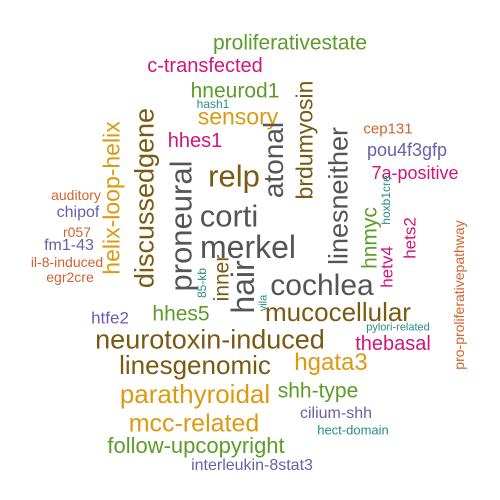  What do you see at coordinates (195, 365) in the screenshot?
I see `word: linesgenomic` at bounding box center [195, 365].